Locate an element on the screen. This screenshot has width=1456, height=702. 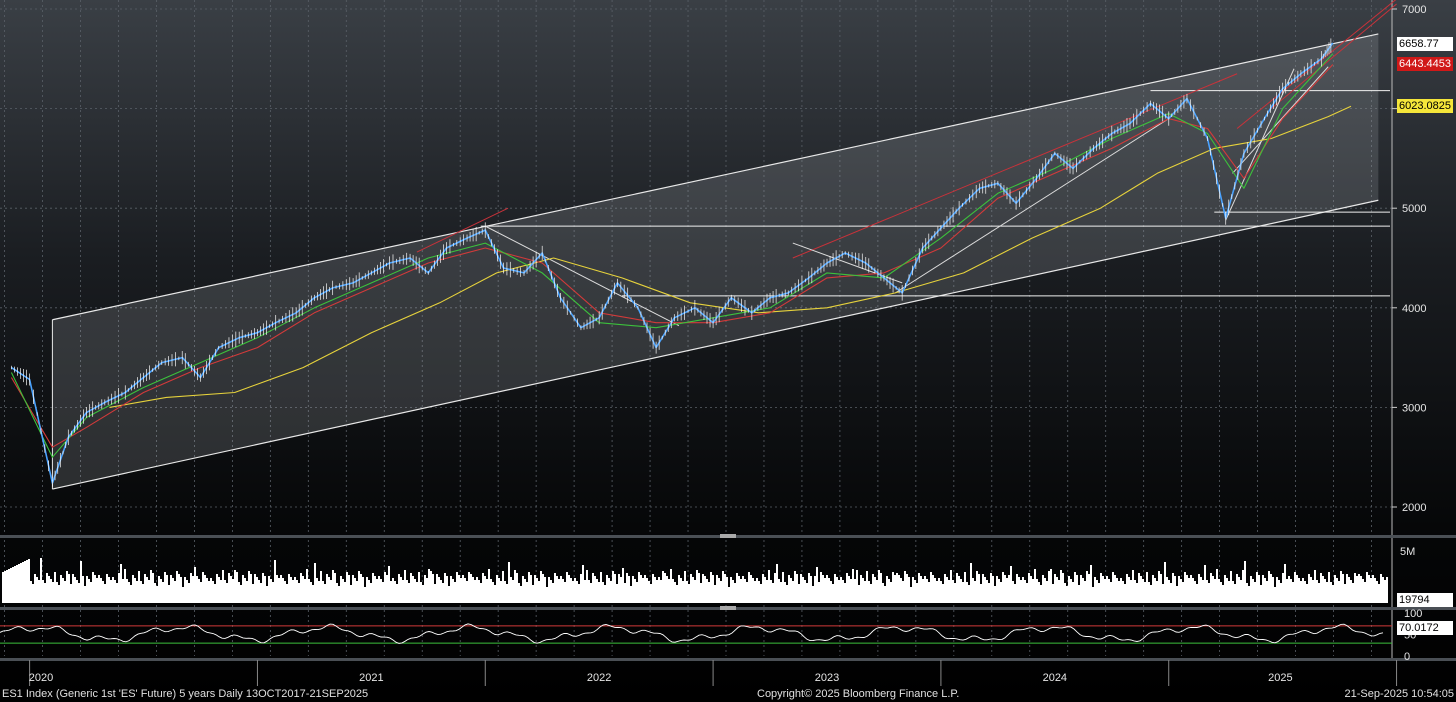
rsi-tick-label: 0 is located at coordinates (1407, 657).